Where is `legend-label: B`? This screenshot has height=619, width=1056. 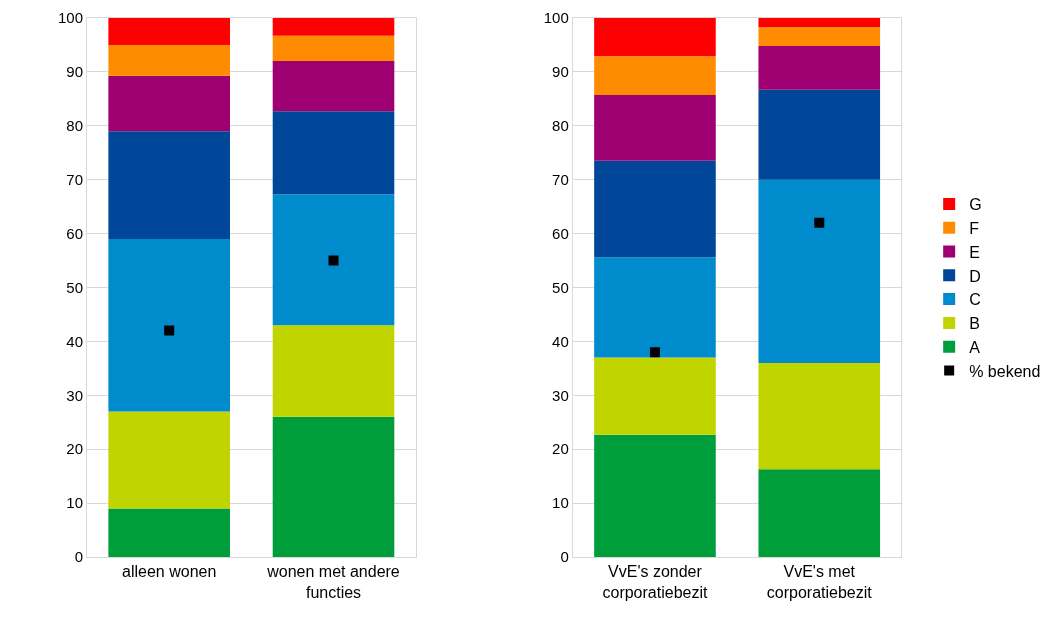 legend-label: B is located at coordinates (974, 324).